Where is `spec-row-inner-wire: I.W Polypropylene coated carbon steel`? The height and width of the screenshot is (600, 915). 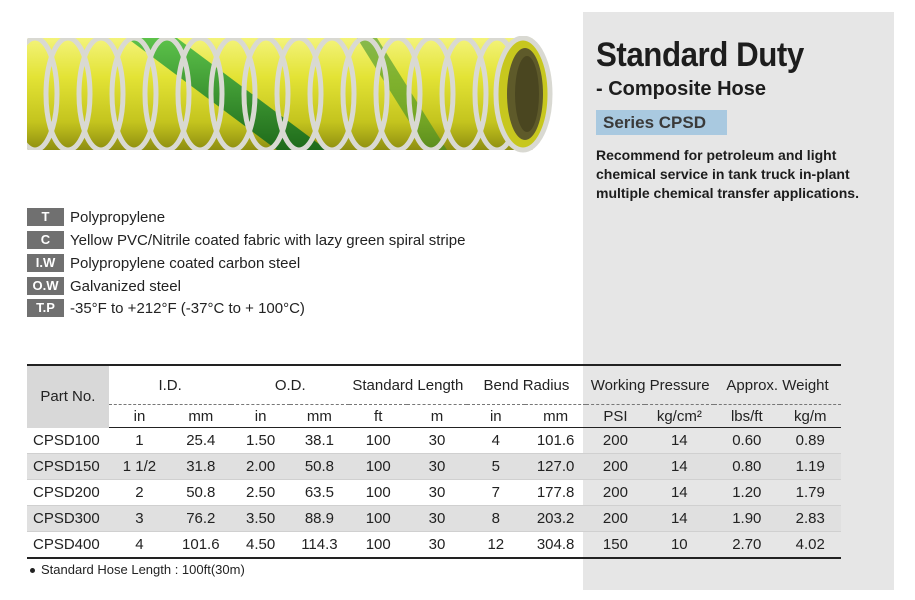
spec-row-inner-wire: I.W Polypropylene coated carbon steel is located at coordinates (163, 263).